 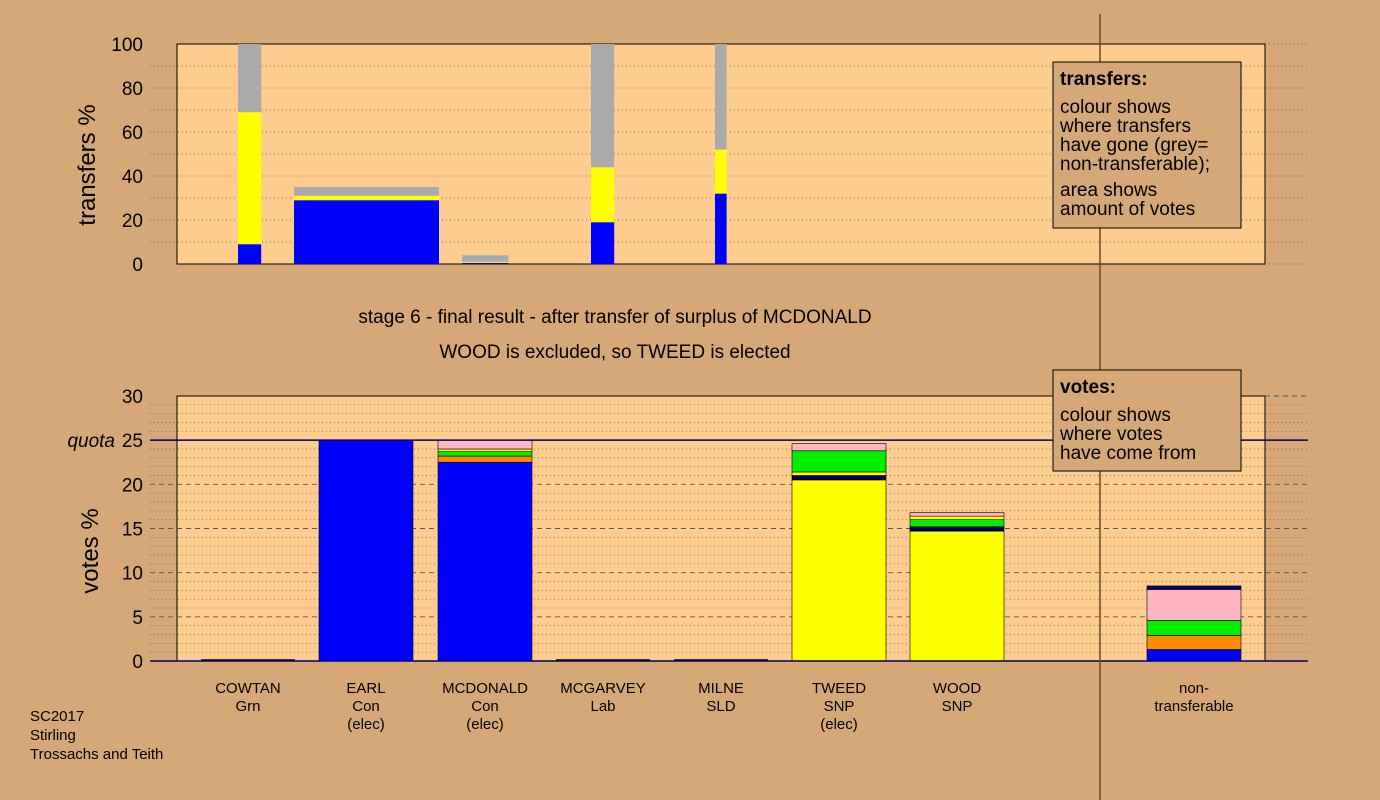 What do you see at coordinates (603, 243) in the screenshot?
I see `transfer-segment-milne-blue` at bounding box center [603, 243].